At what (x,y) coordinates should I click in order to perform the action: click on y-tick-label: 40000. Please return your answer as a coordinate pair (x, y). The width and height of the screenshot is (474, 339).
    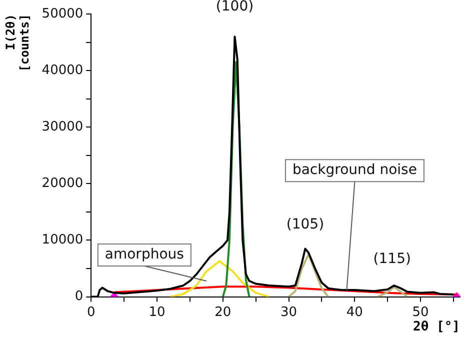
    Looking at the image, I should click on (63, 70).